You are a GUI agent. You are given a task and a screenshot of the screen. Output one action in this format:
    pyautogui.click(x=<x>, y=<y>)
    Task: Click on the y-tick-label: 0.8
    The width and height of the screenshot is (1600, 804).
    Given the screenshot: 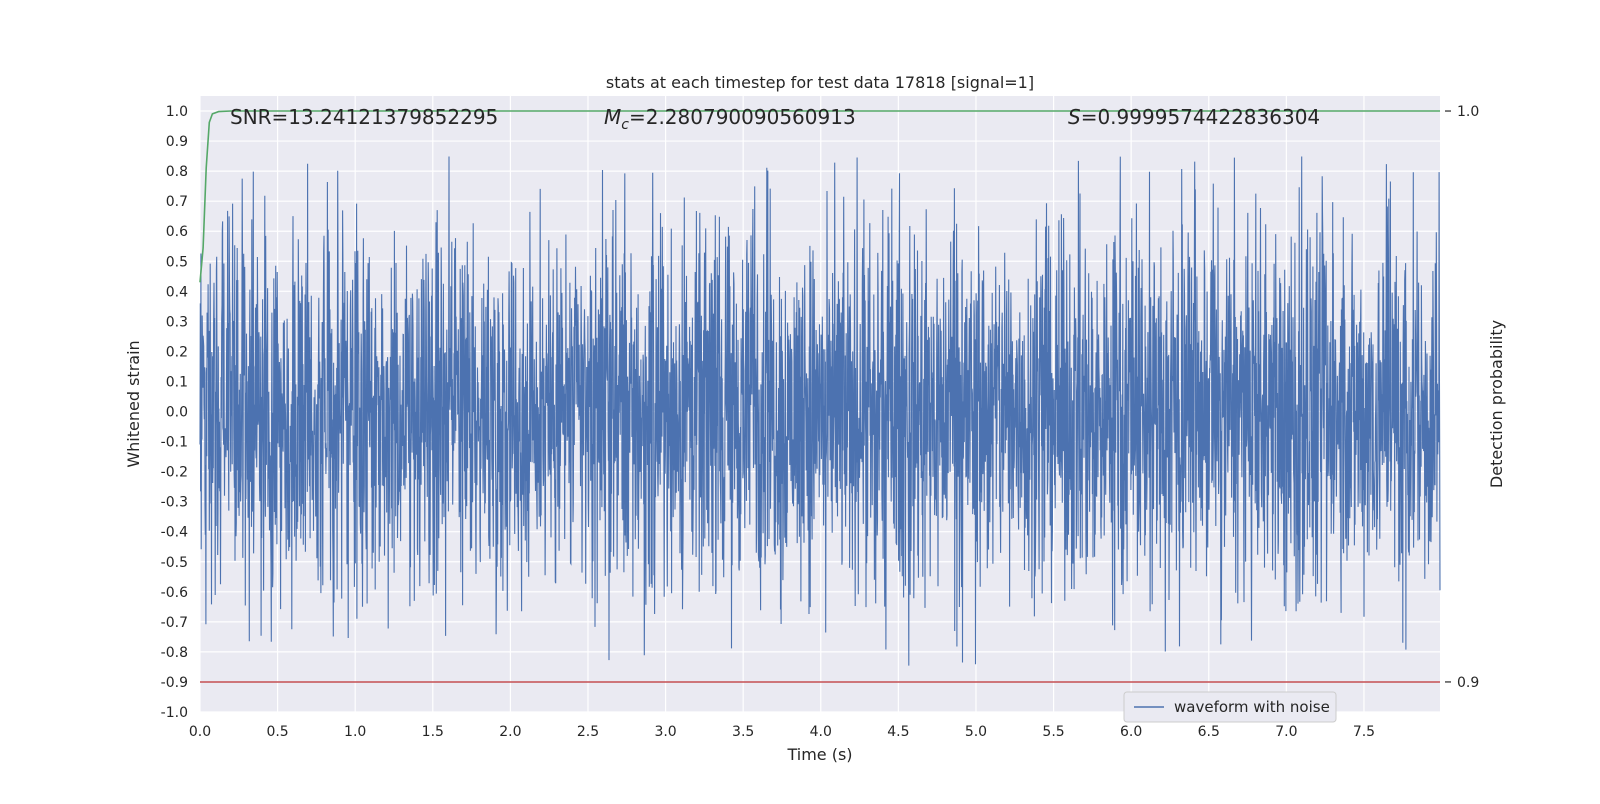 What is the action you would take?
    pyautogui.click(x=177, y=172)
    